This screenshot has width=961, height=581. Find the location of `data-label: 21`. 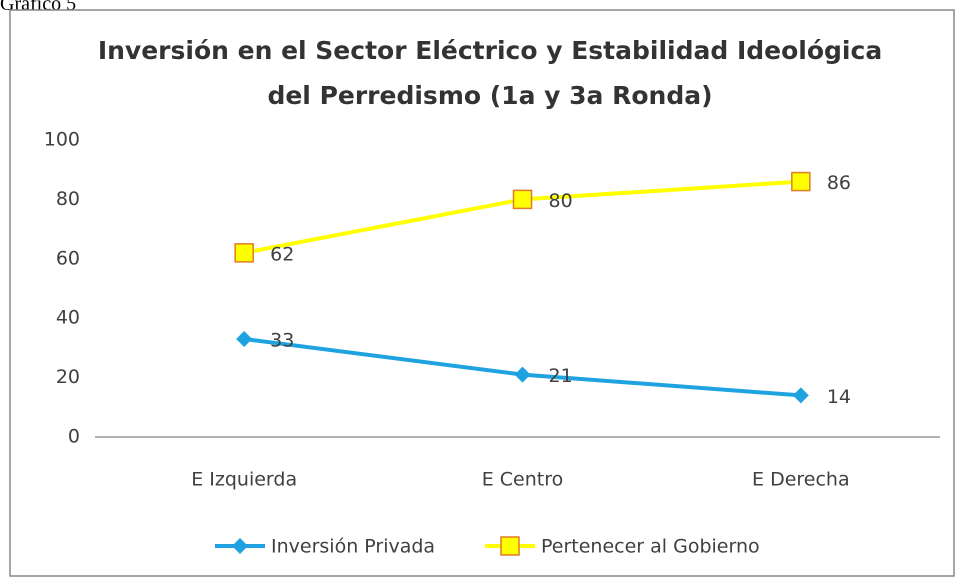

data-label: 21 is located at coordinates (561, 376).